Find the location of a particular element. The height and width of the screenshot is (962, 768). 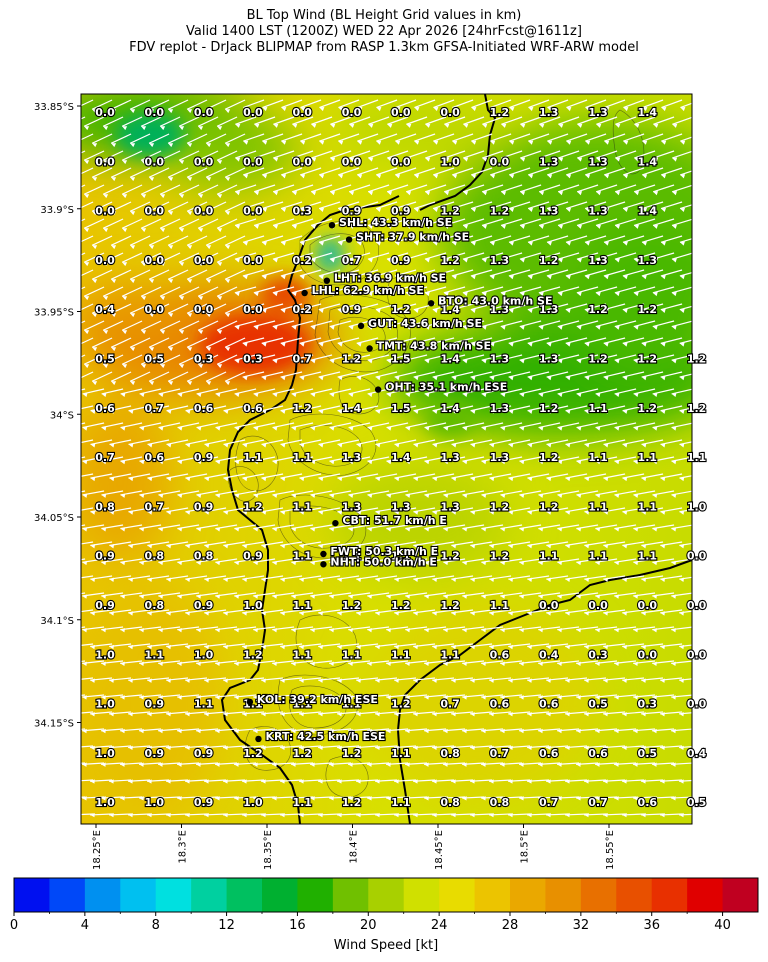

station-label: TMT: 43.8 km/h SE is located at coordinates (434, 345).